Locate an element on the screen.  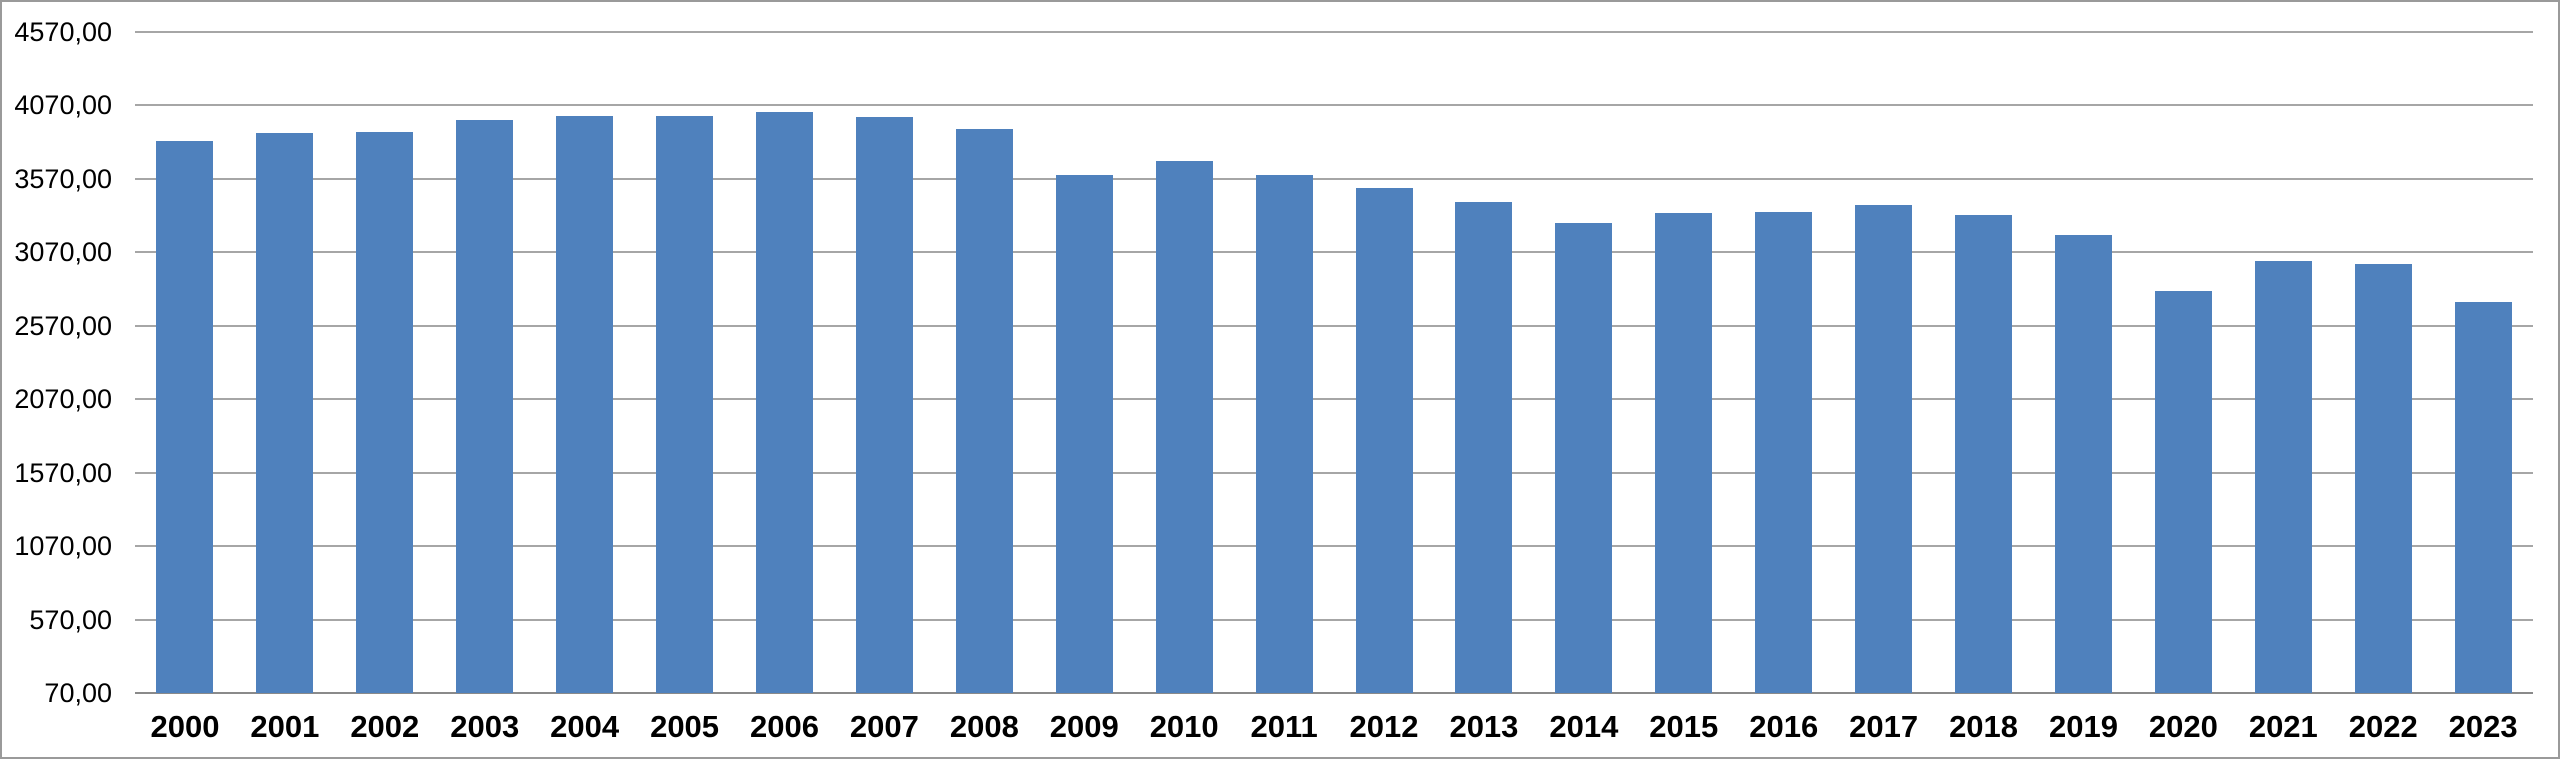
y-axis-tick-label: 4070,00 is located at coordinates (63, 105).